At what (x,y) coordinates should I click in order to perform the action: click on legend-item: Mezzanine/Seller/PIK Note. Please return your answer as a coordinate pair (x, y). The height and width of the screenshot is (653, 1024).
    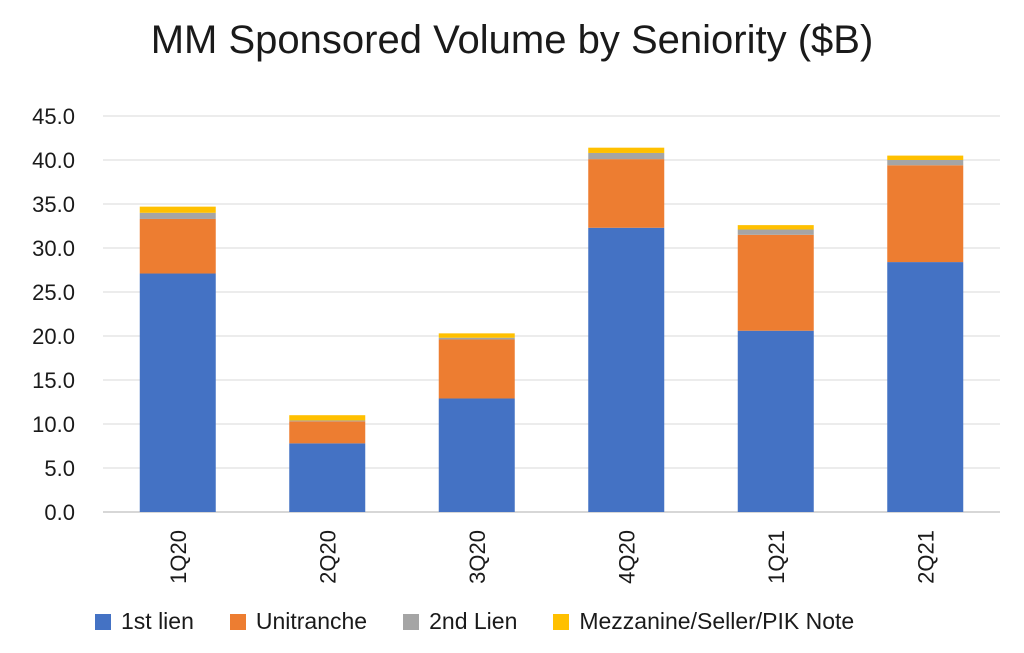
    Looking at the image, I should click on (703, 621).